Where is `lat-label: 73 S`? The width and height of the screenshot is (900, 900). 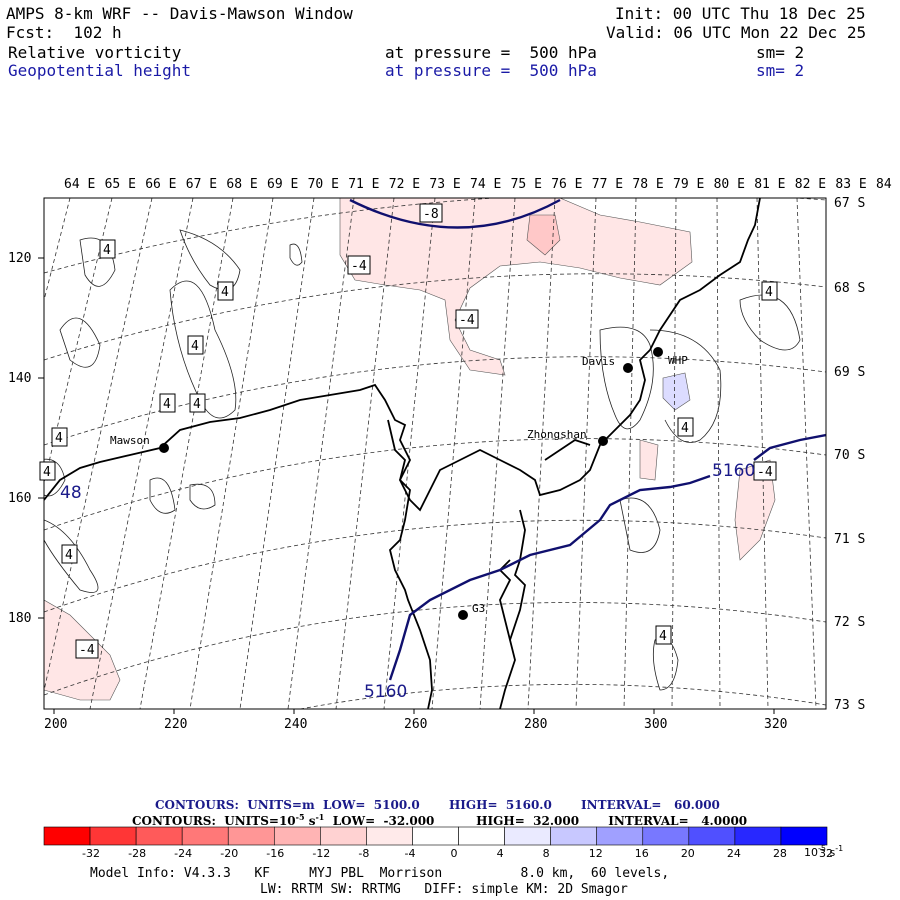 lat-label: 73 S is located at coordinates (849, 705).